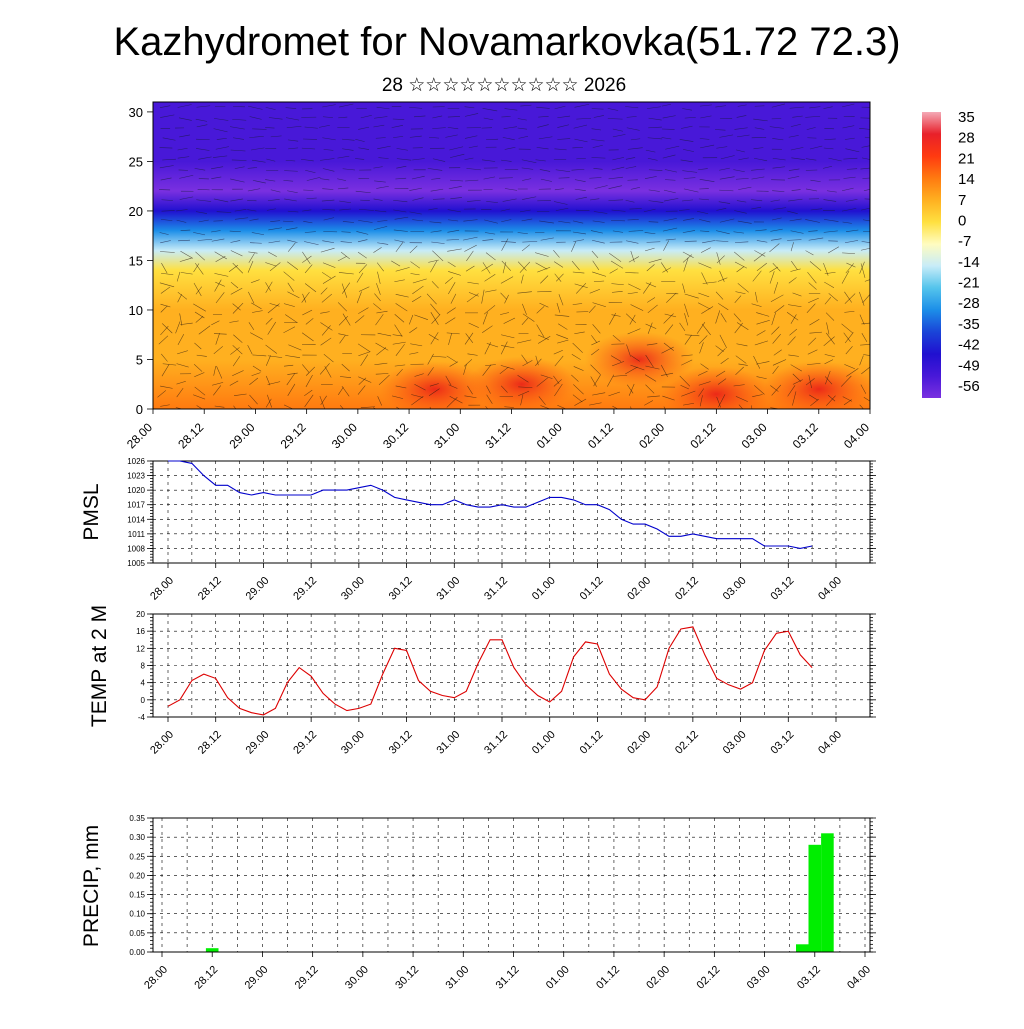 The width and height of the screenshot is (1024, 1029). Describe the element at coordinates (140, 614) in the screenshot. I see `y-tick-label: 20` at that location.